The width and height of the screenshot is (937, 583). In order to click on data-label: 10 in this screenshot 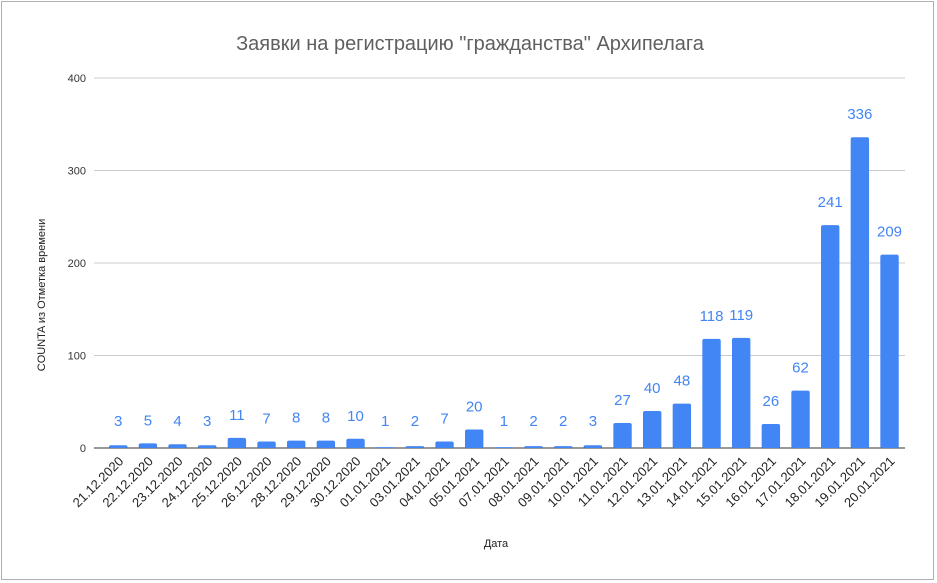, I will do `click(355, 416)`.